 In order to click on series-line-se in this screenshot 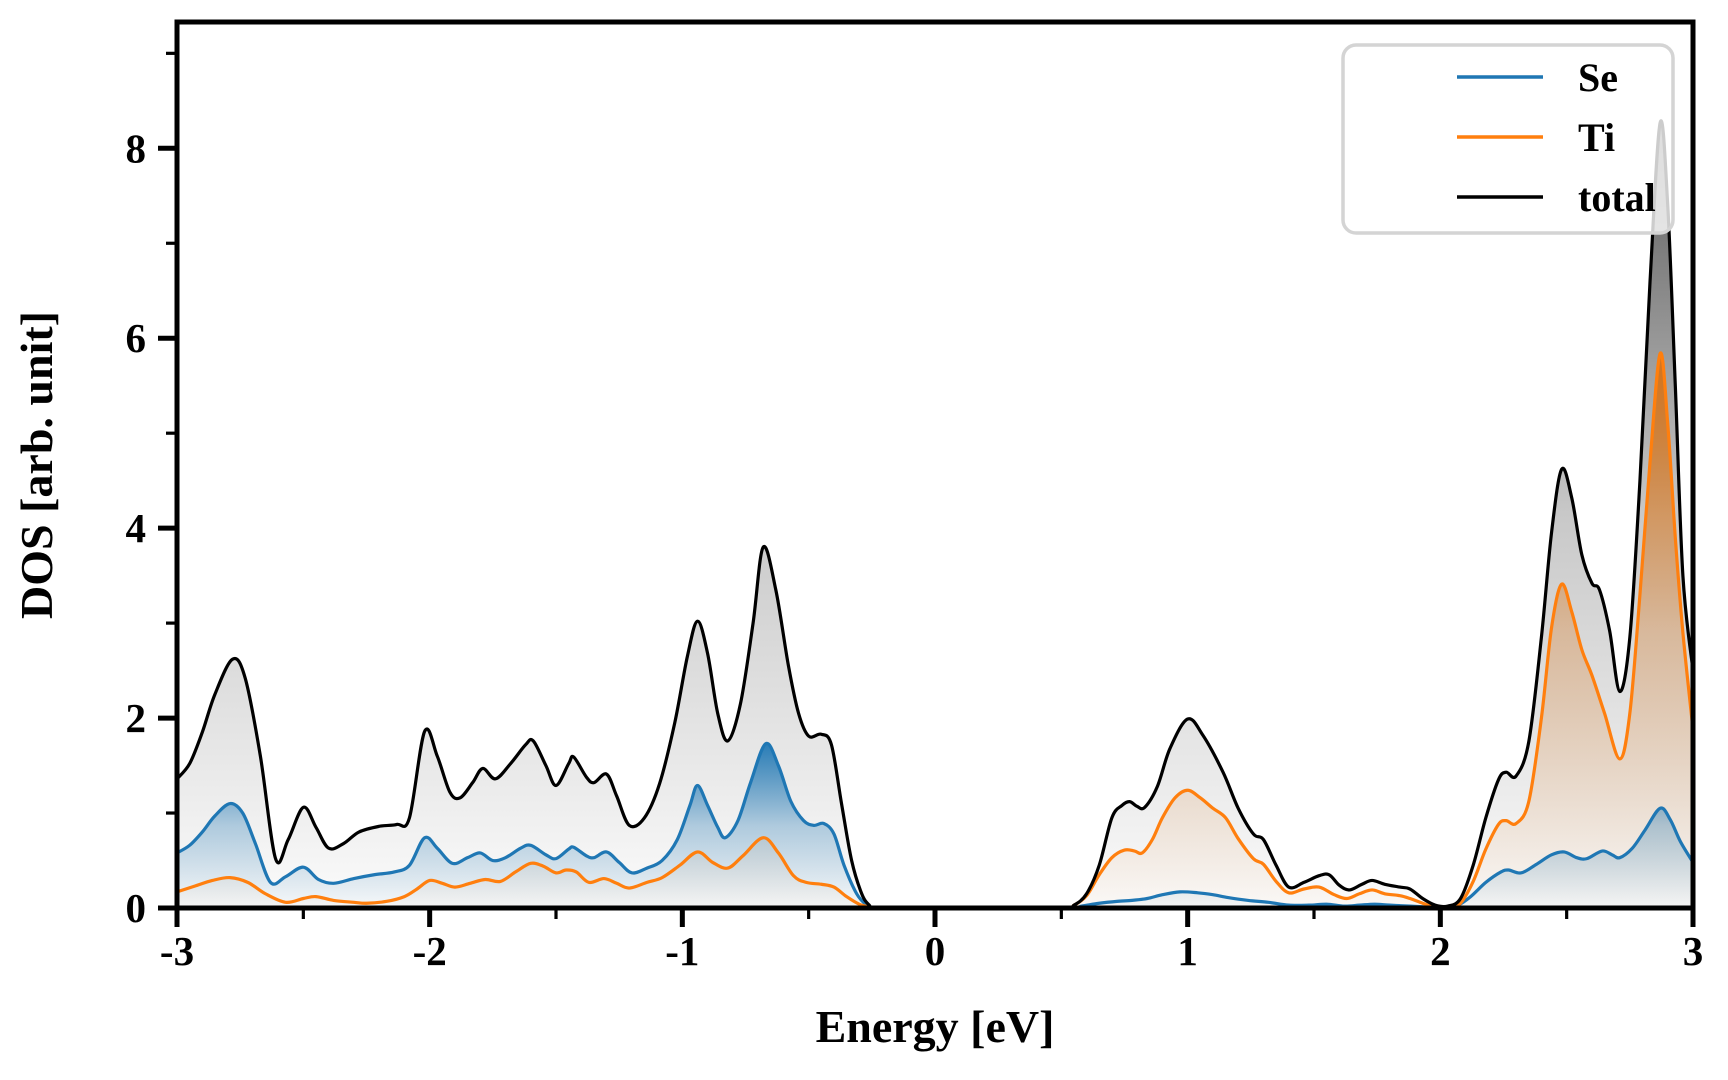, I will do `click(935, 824)`.